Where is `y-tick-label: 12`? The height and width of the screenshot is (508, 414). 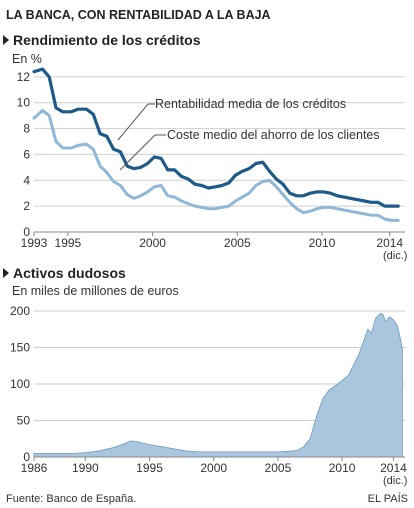
y-tick-label: 12 is located at coordinates (24, 77).